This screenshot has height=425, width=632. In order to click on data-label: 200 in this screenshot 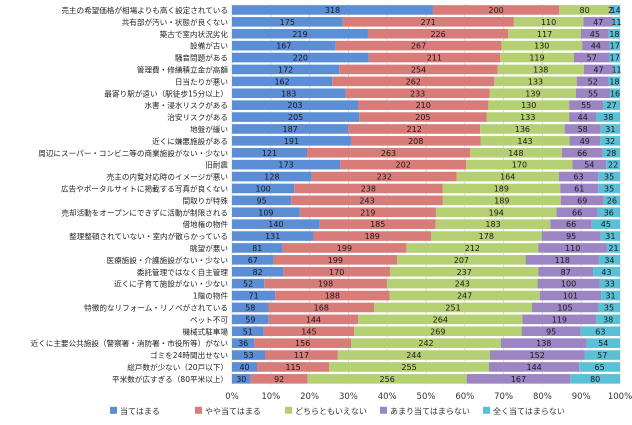, I will do `click(496, 10)`.